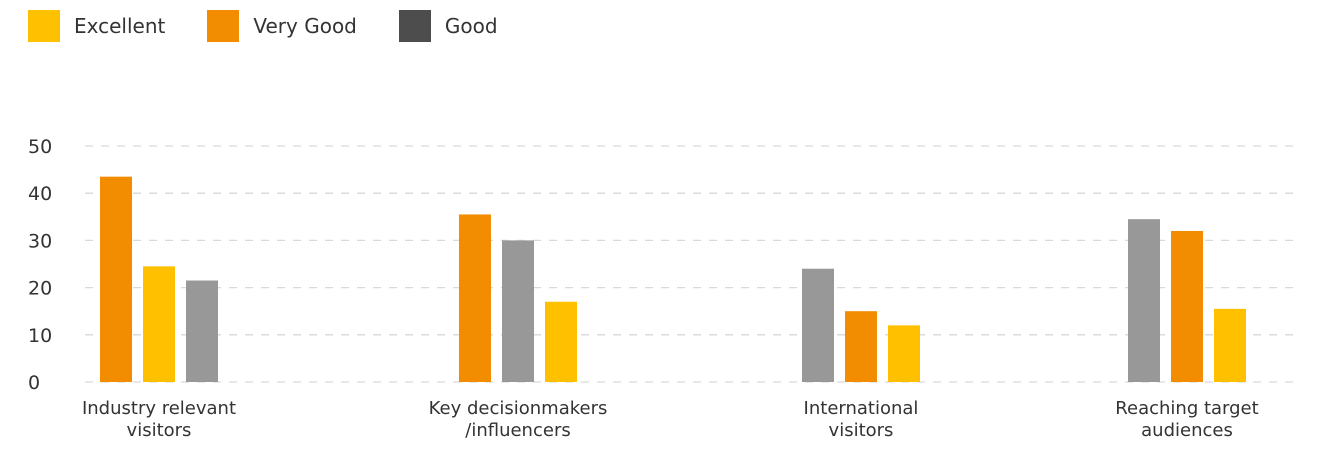 This screenshot has width=1340, height=452. What do you see at coordinates (159, 408) in the screenshot?
I see `x-tick-label: Industry relevant` at bounding box center [159, 408].